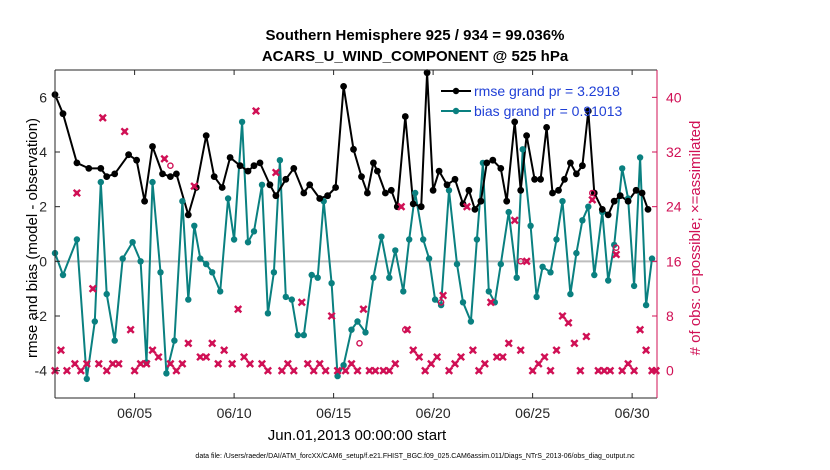  What do you see at coordinates (415, 35) in the screenshot?
I see `chart-title-line1: Southern Hemisphere 925 / 934 = 99.036%` at bounding box center [415, 35].